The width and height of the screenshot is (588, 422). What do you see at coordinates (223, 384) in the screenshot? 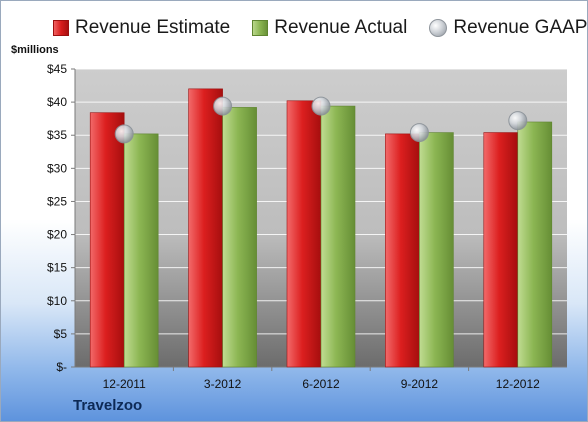
I see `x-tick-label: 3-2012` at bounding box center [223, 384].